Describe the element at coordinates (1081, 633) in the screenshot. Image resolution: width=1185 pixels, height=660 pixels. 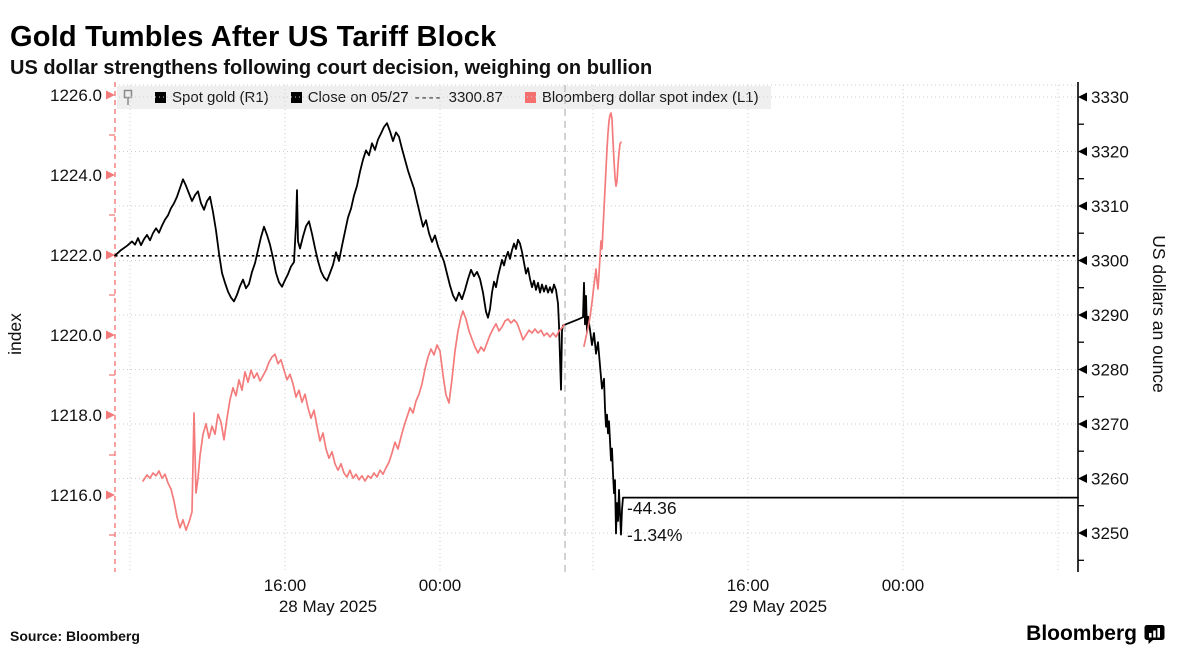
I see `bloomberg-wordmark: Bloomberg` at that location.